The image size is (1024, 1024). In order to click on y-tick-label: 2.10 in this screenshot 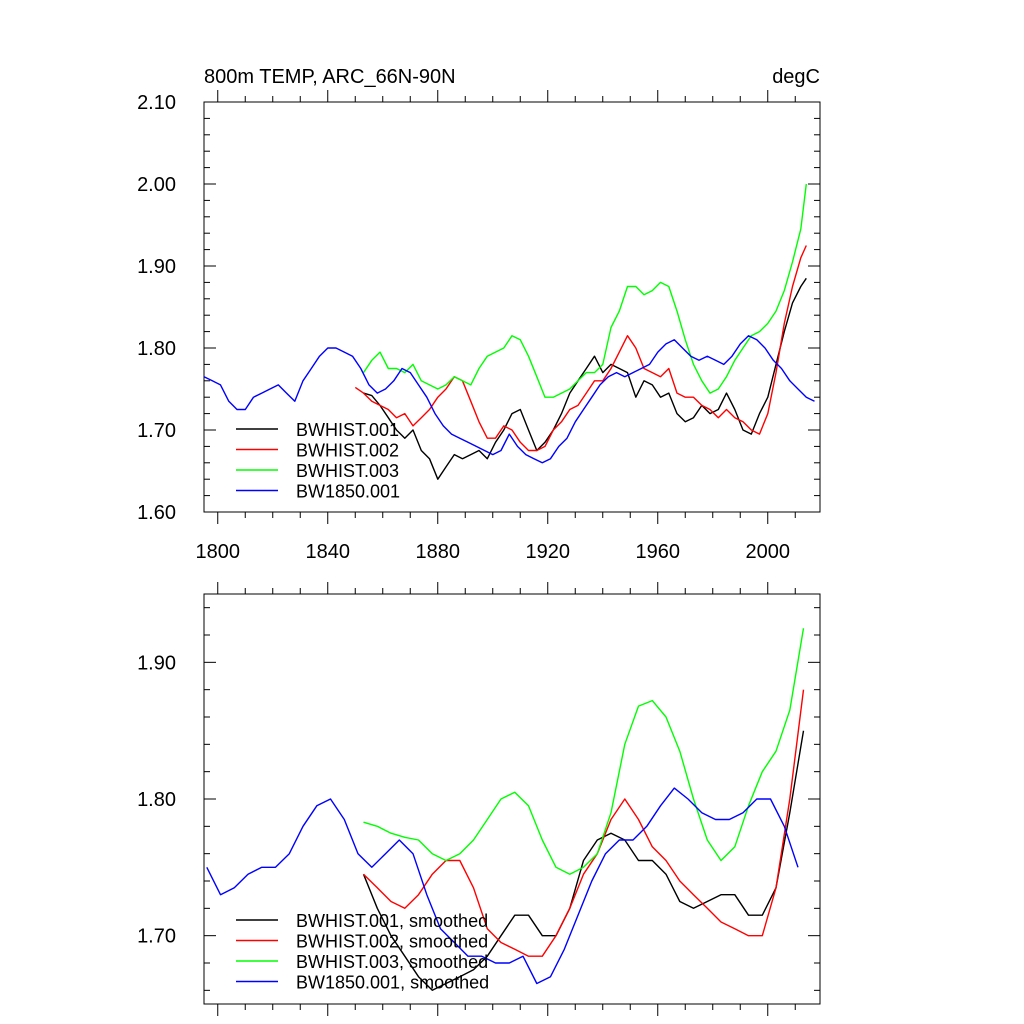, I will do `click(156, 103)`.